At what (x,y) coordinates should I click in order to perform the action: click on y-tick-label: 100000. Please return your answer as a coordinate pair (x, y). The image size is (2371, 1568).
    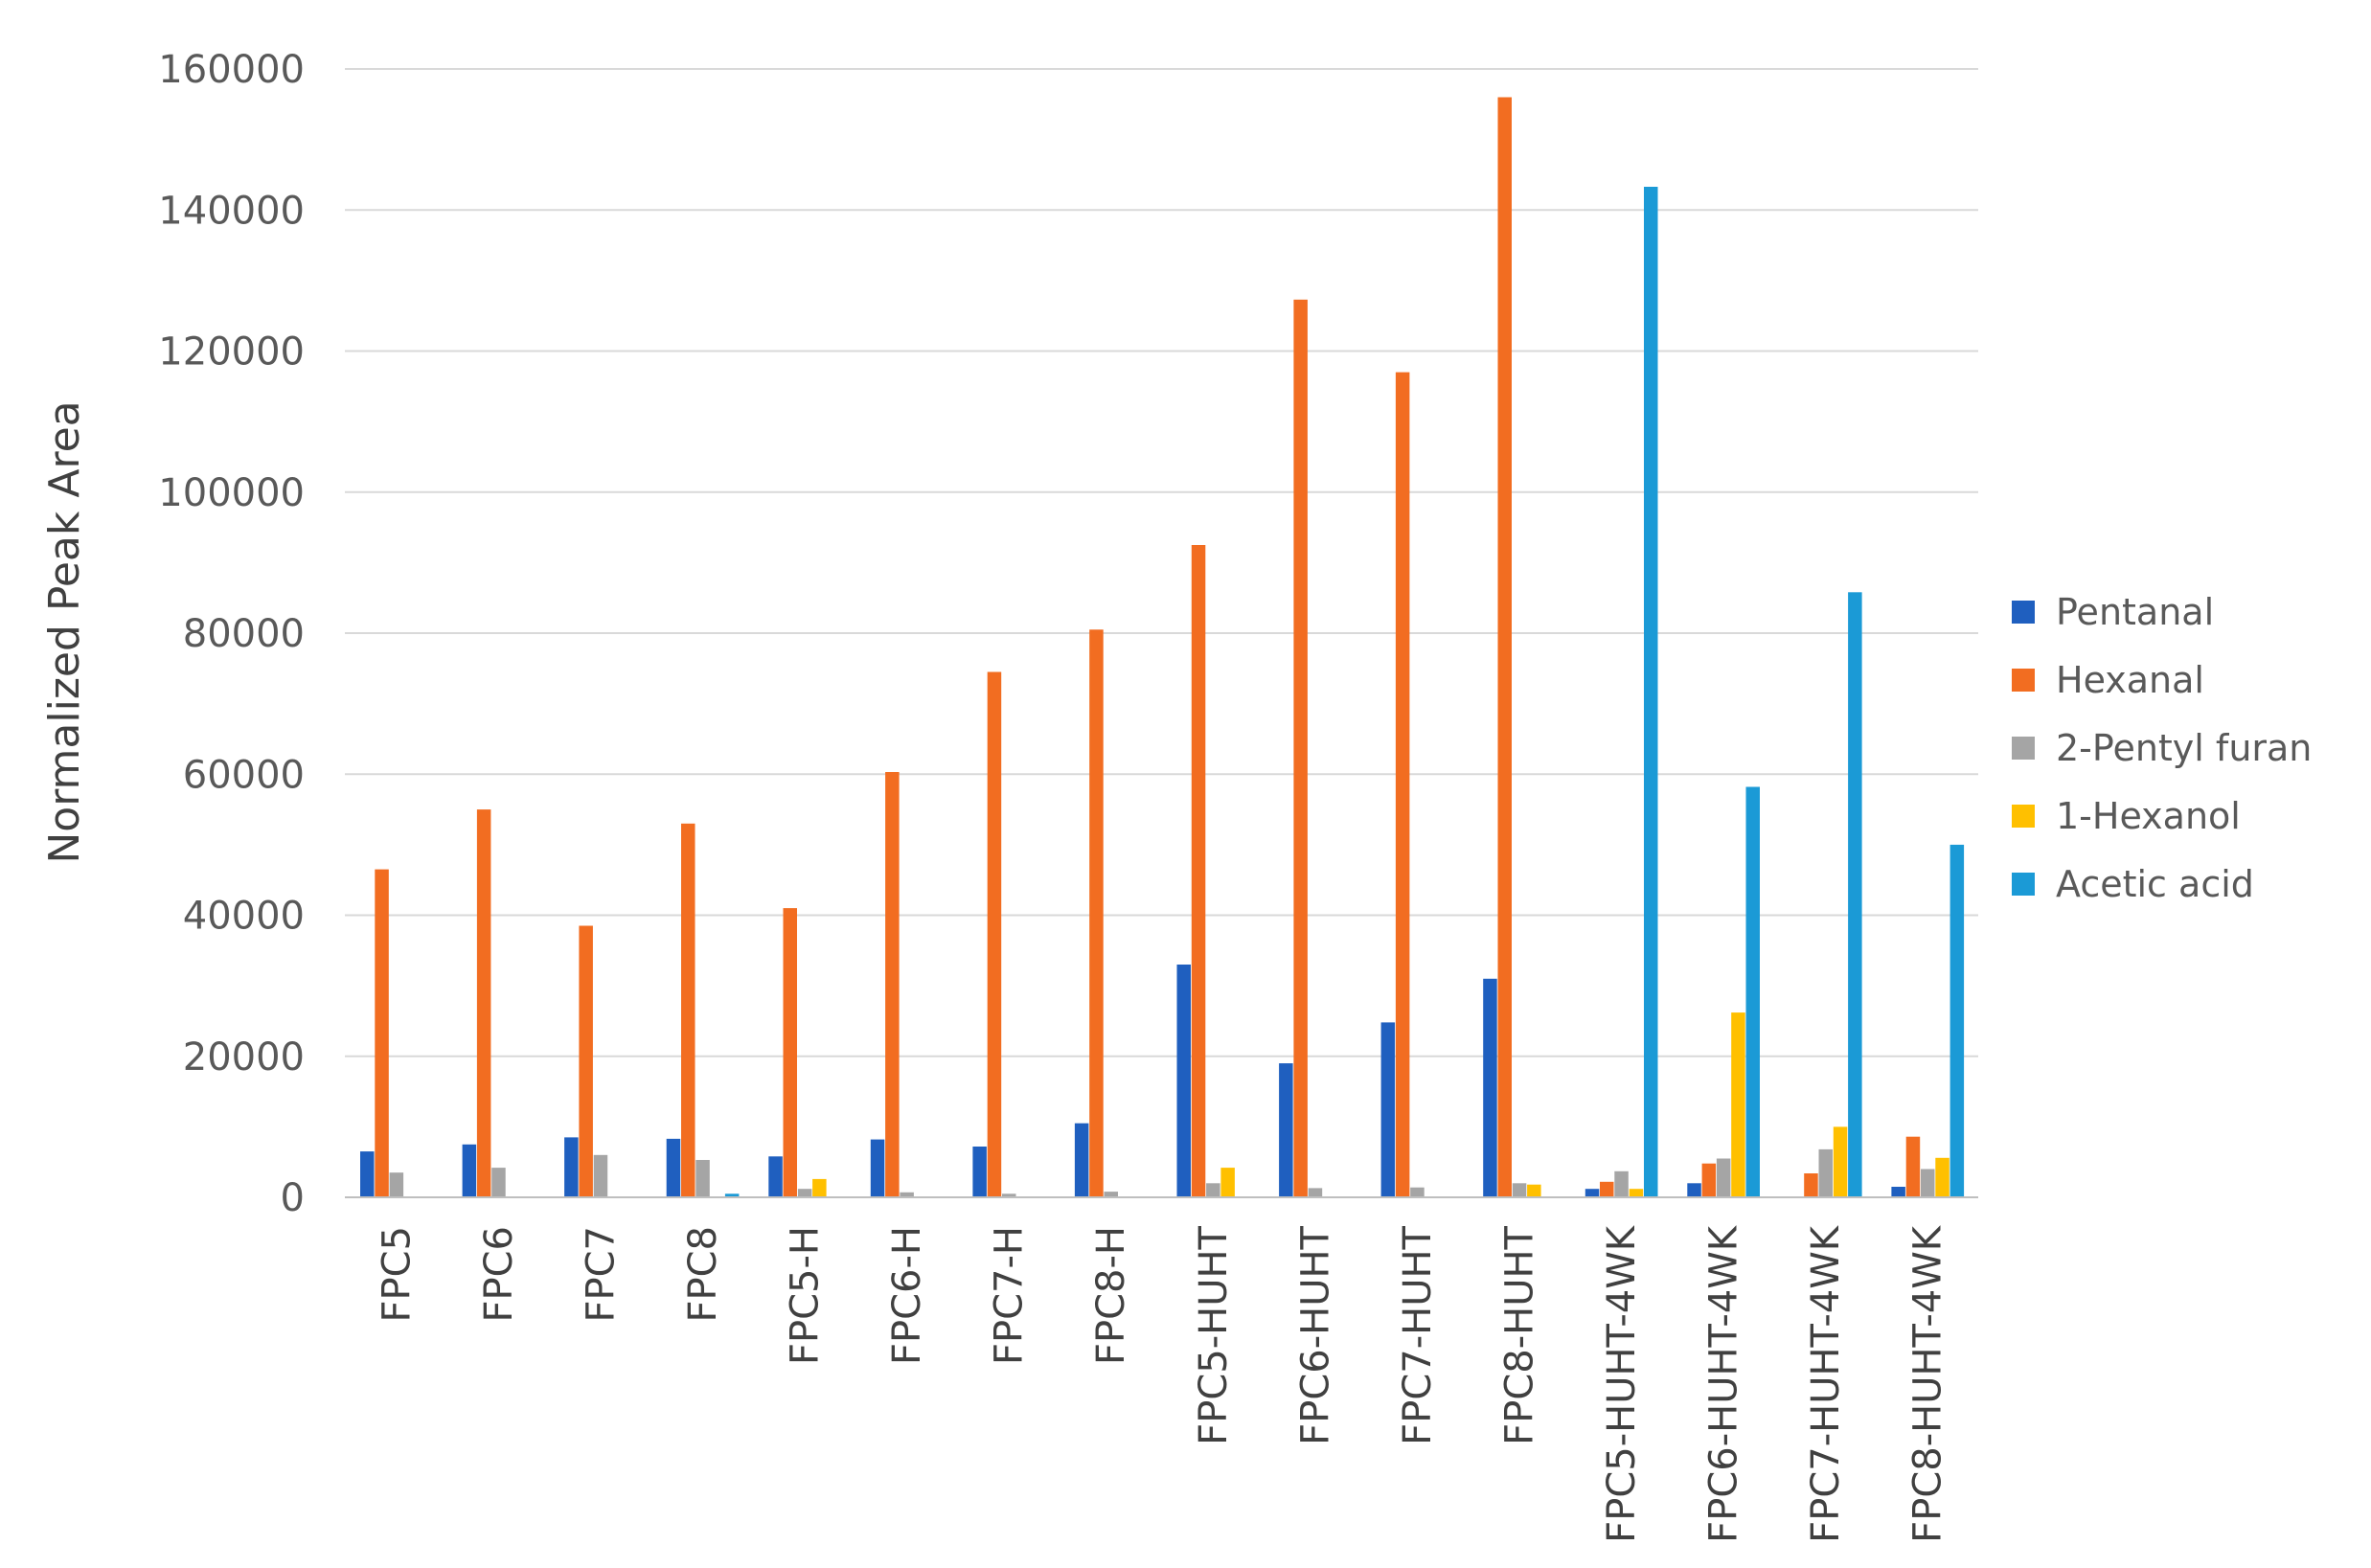
    Looking at the image, I should click on (231, 493).